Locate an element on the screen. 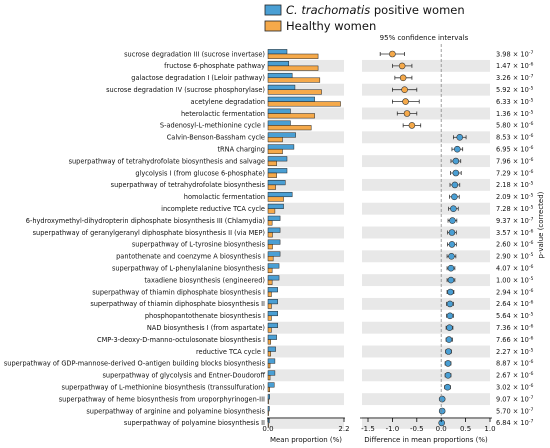 This screenshot has height=448, width=550. right-tick-label: 0.5 is located at coordinates (465, 429).